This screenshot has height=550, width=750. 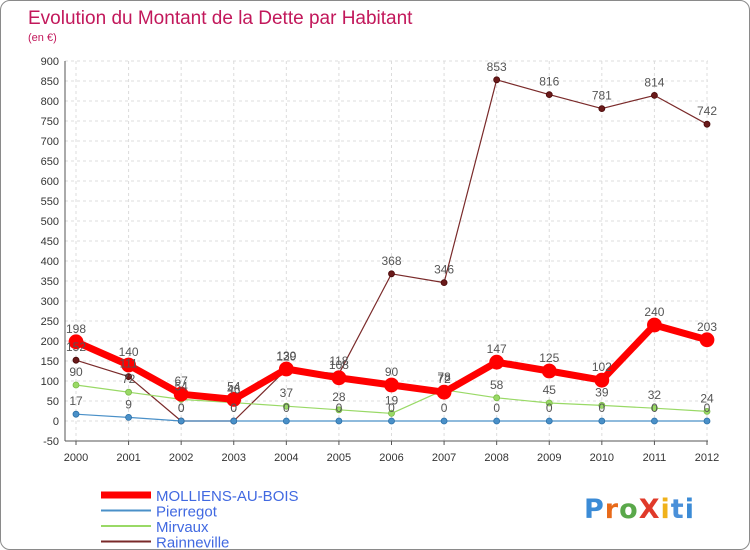 I want to click on data-label-pierregot-2011: 0, so click(x=654, y=408).